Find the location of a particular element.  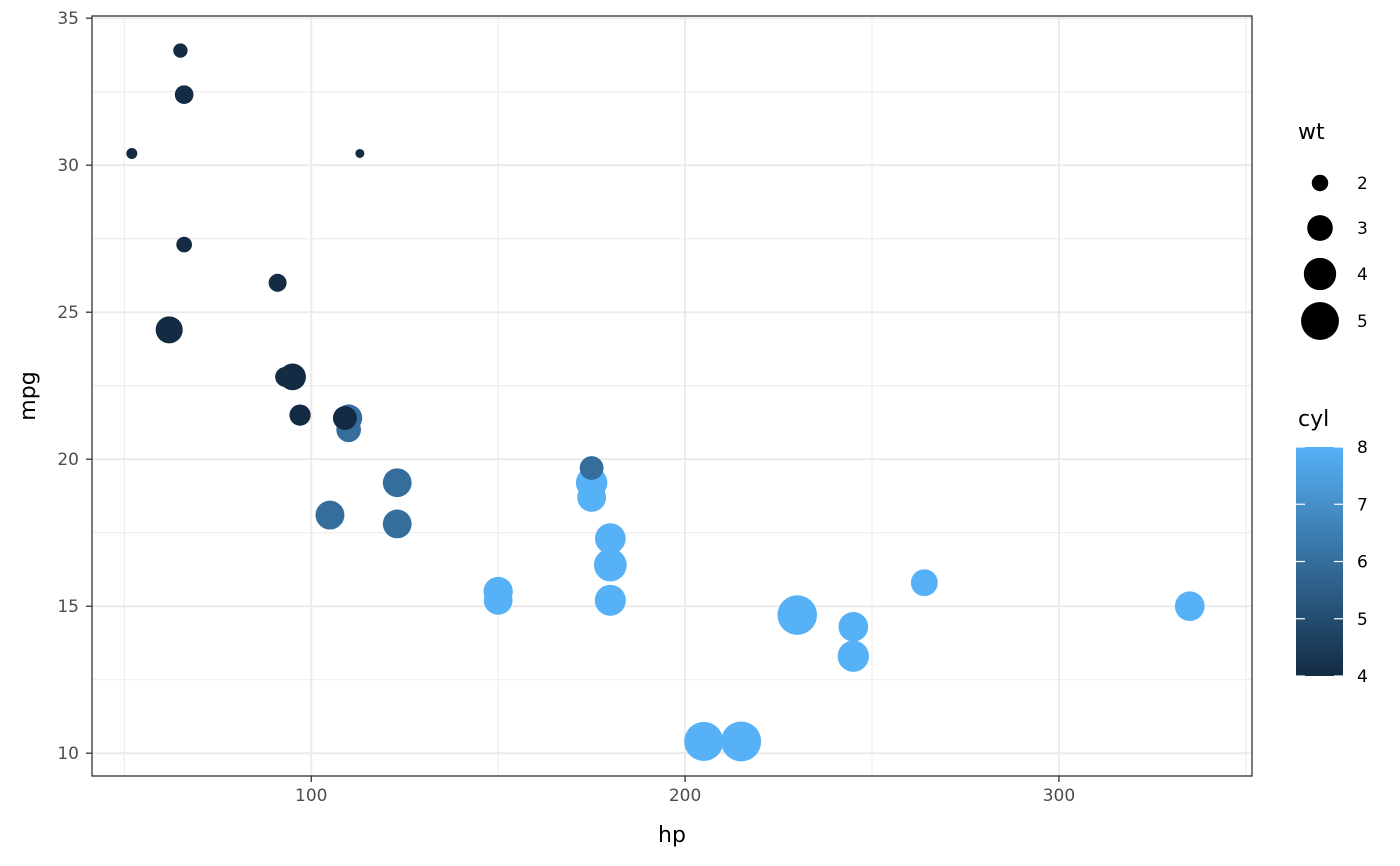

x-axis-title: hp is located at coordinates (672, 835).